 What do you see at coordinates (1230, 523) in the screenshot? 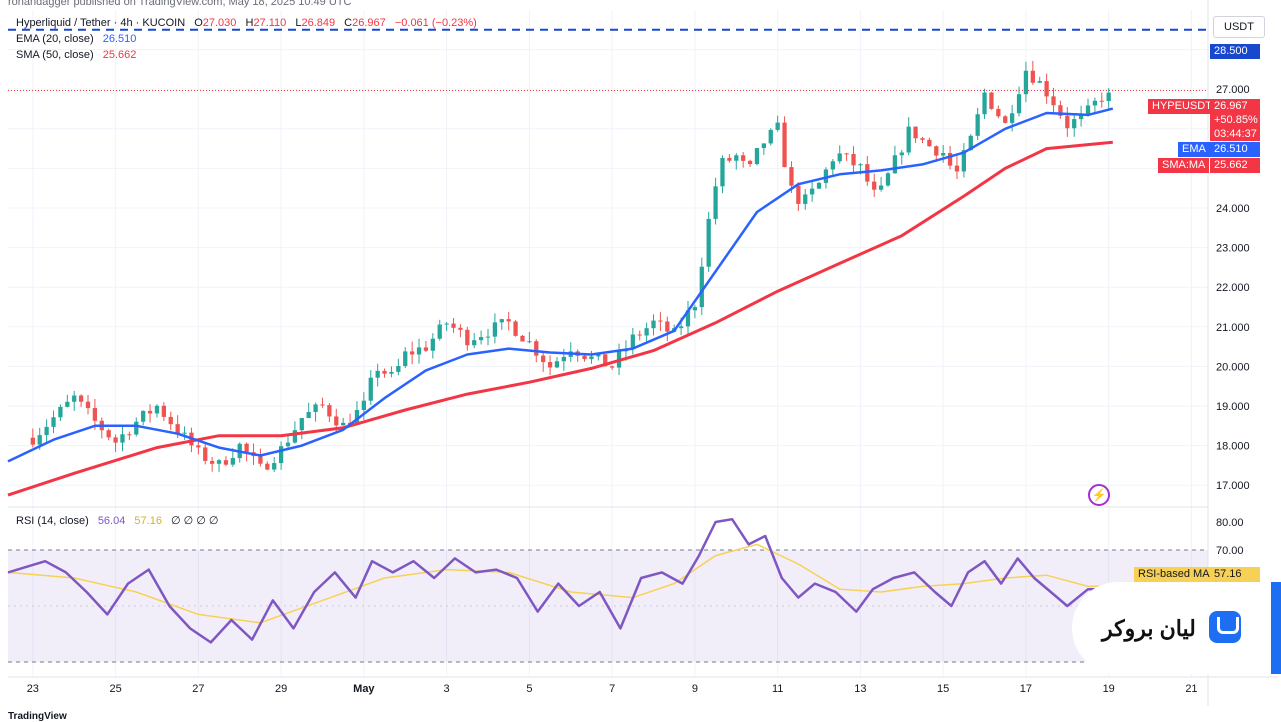
I see `rsi-tick-label: 80.00` at bounding box center [1230, 523].